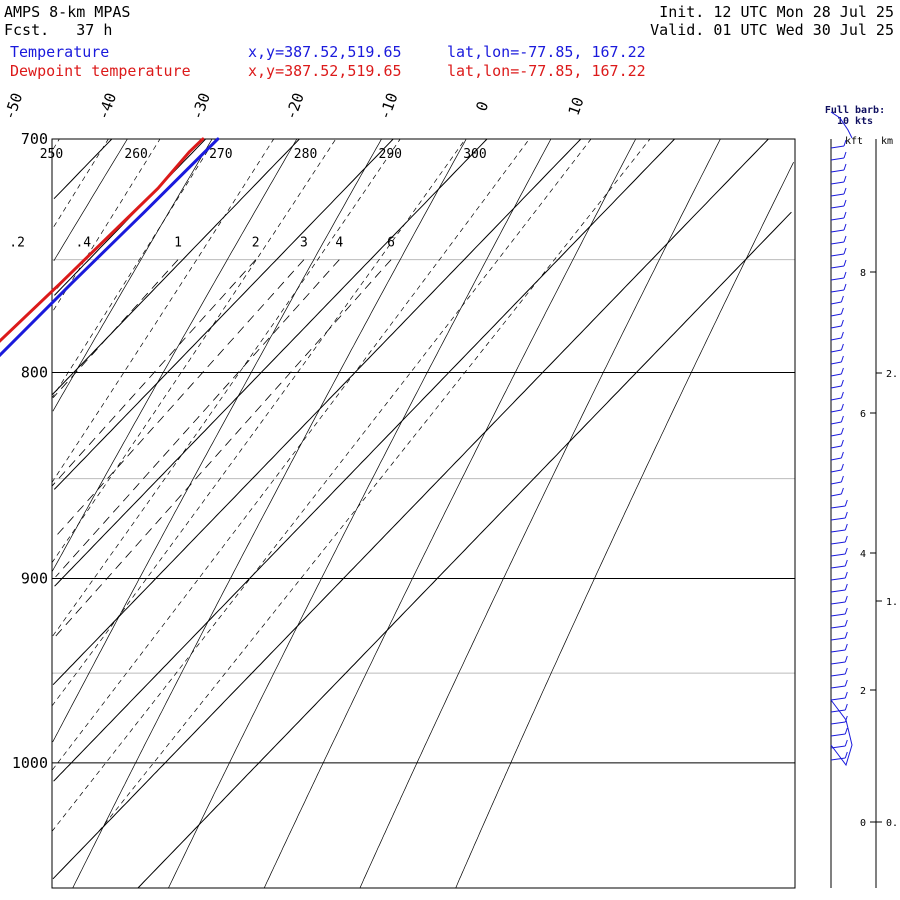 The height and width of the screenshot is (900, 900). I want to click on mixing-ratio-label: .2, so click(17, 243).